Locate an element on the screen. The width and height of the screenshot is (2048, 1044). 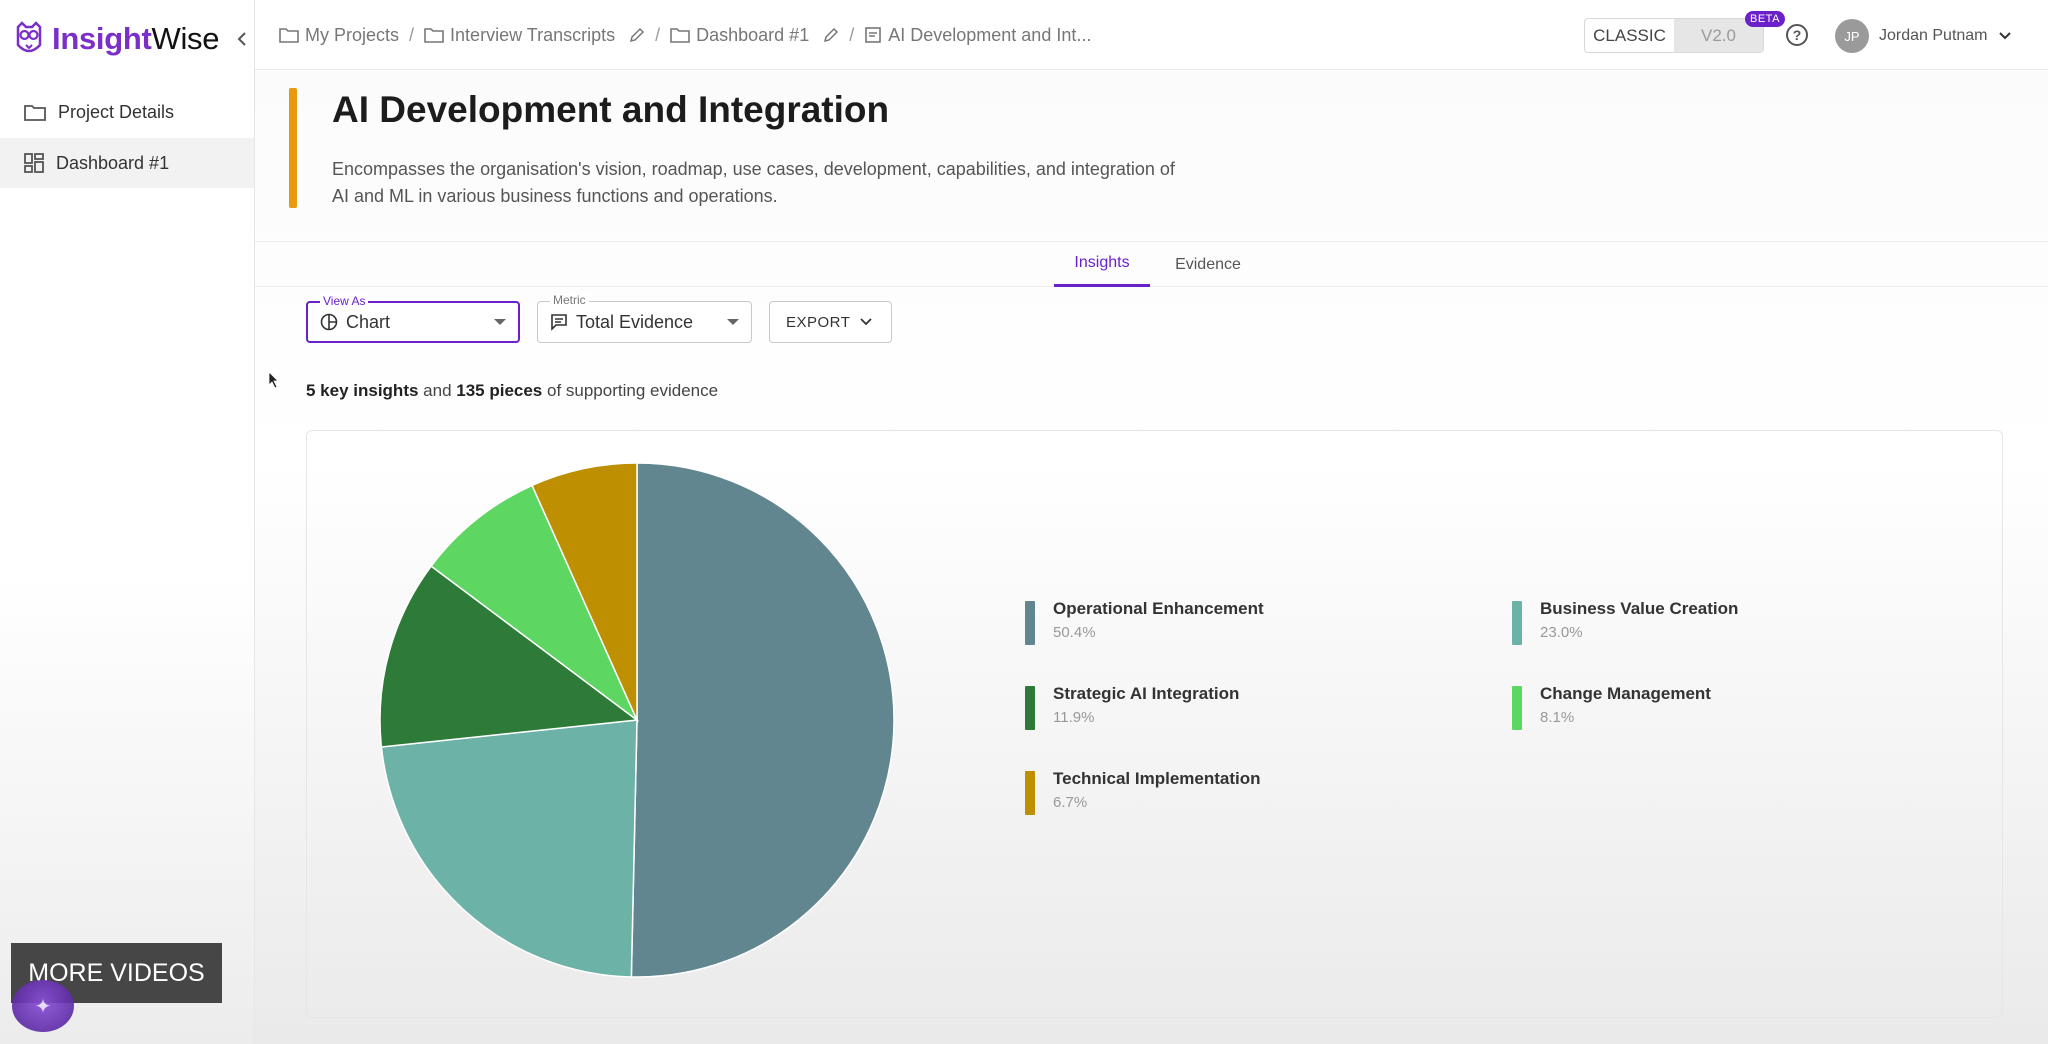
legend-percentage: 6.7% is located at coordinates (1070, 802).